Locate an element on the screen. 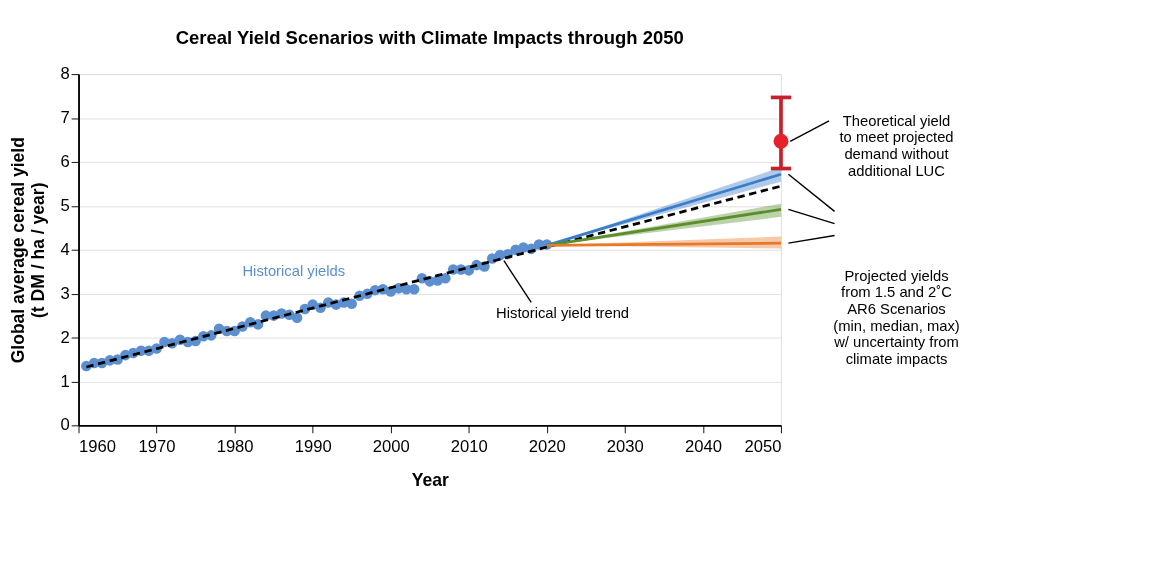  y-tick-label: 1 is located at coordinates (65, 381).